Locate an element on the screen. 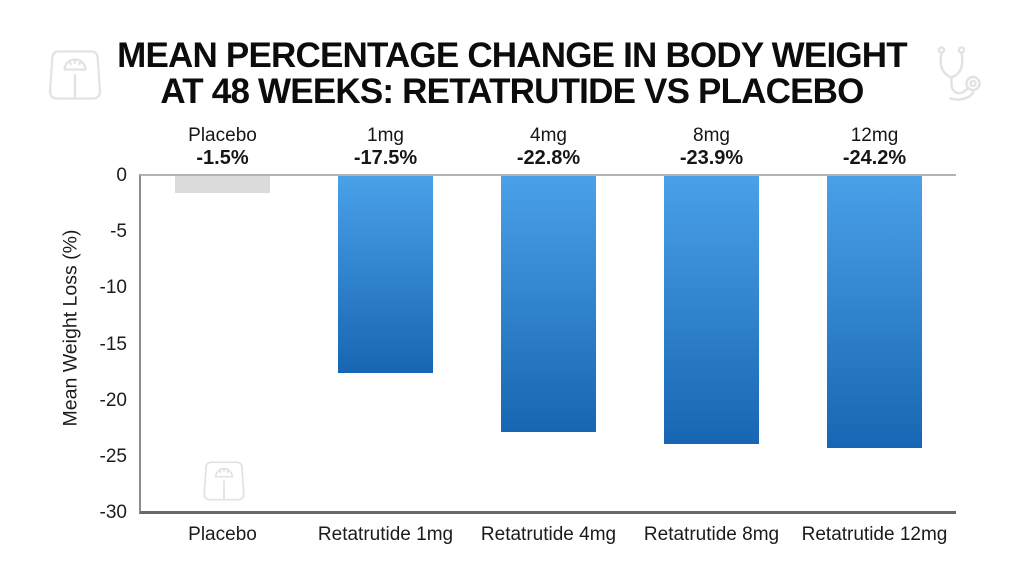 This screenshot has height=572, width=1024. bar-retatrutide-1mg is located at coordinates (385, 274).